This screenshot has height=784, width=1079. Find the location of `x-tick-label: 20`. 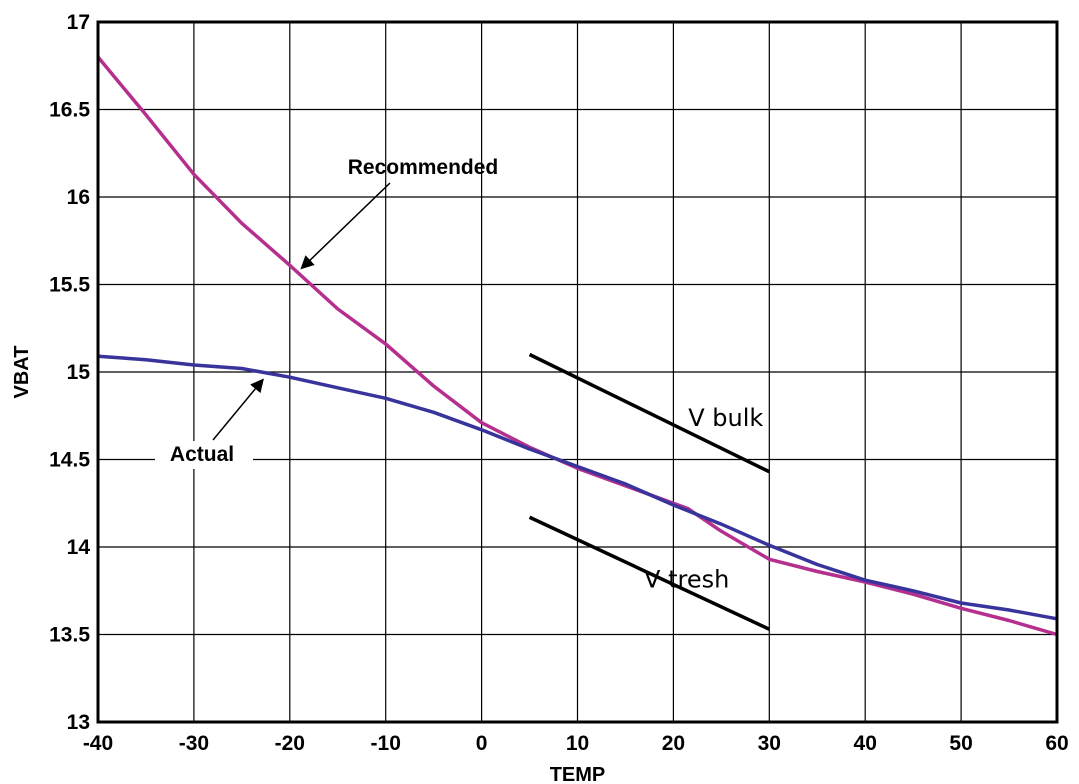

x-tick-label: 20 is located at coordinates (673, 743).